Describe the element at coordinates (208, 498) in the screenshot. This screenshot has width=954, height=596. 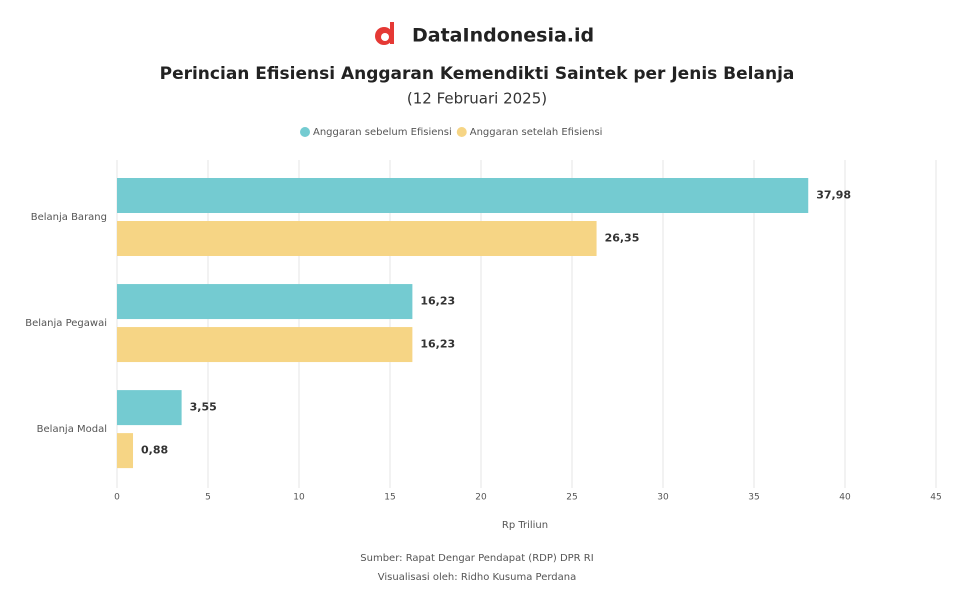
I see `x-tick-label: 5` at that location.